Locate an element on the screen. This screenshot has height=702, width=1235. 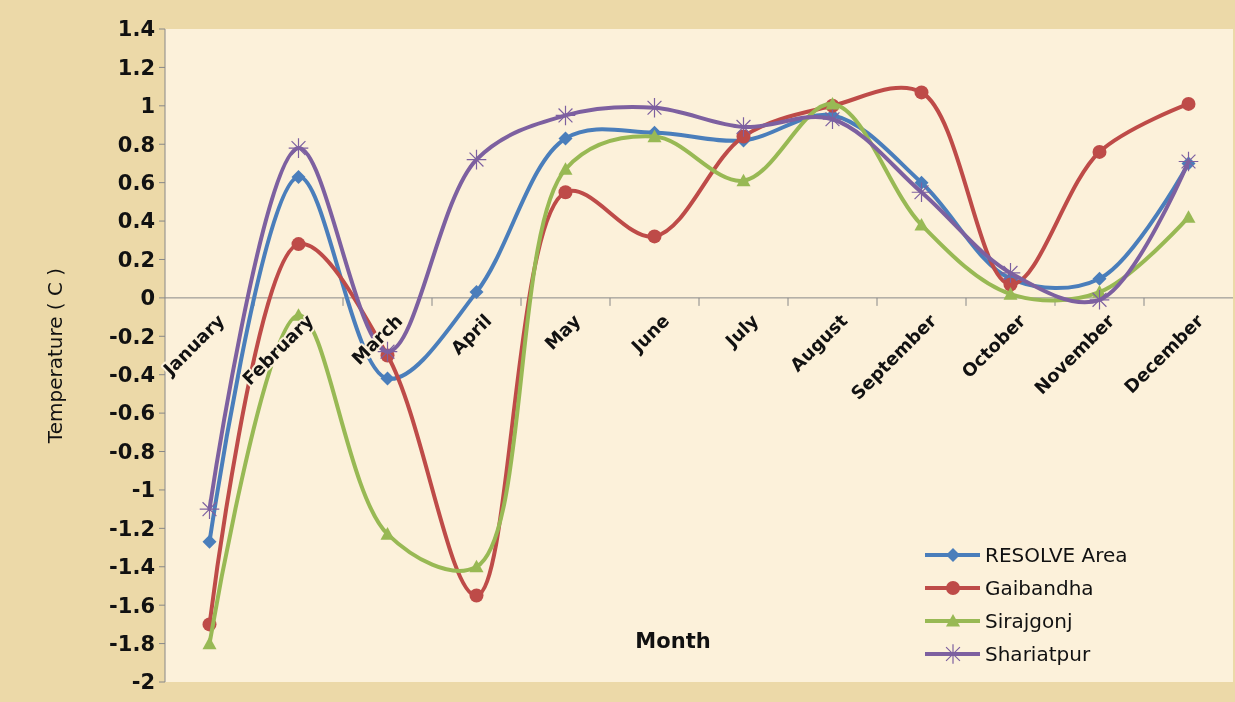
y-tick-label: 0.2 is located at coordinates (136, 259).